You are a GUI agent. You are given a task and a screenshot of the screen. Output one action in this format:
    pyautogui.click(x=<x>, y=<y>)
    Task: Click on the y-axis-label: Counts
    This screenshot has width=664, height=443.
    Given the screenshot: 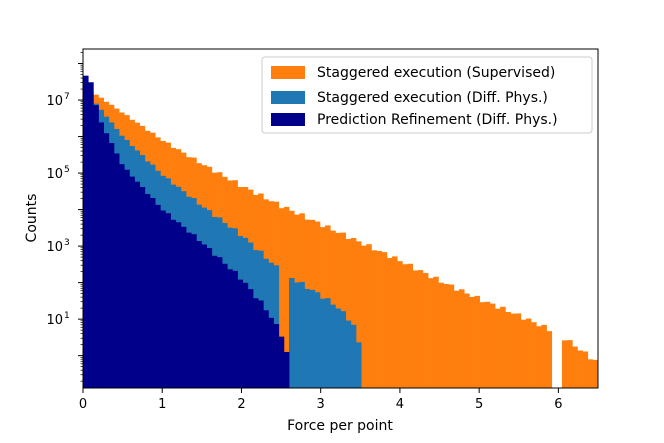 What is the action you would take?
    pyautogui.click(x=32, y=218)
    